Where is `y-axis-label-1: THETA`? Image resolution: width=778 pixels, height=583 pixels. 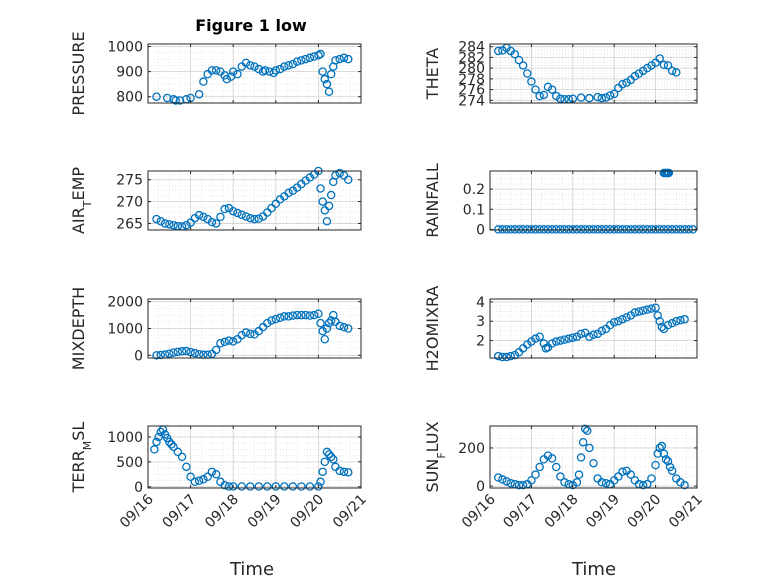
y-axis-label-1: THETA is located at coordinates (432, 74).